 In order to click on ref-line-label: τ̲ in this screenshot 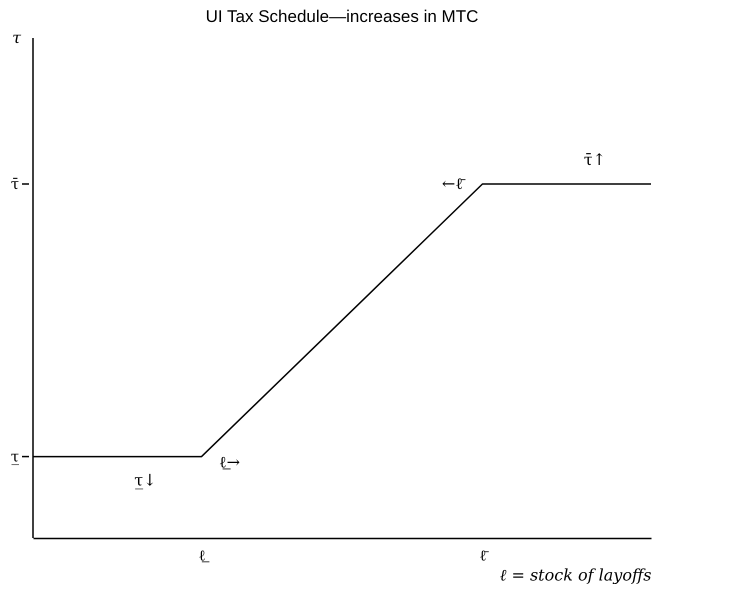, I will do `click(14, 457)`.